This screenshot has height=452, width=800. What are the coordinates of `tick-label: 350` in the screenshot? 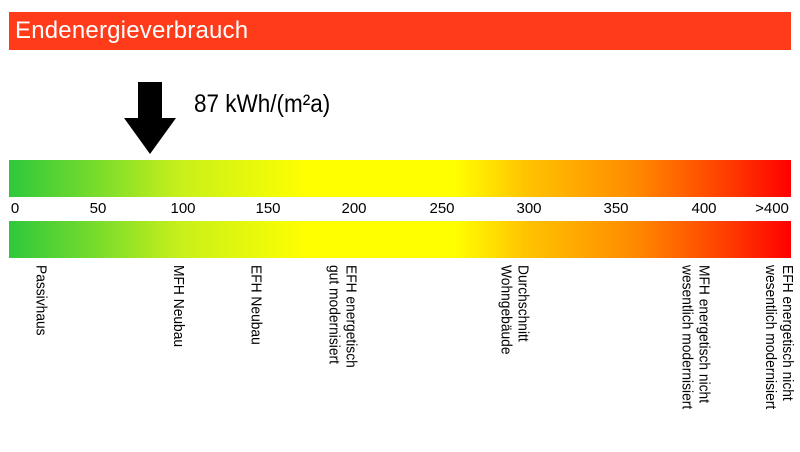 It's located at (616, 208).